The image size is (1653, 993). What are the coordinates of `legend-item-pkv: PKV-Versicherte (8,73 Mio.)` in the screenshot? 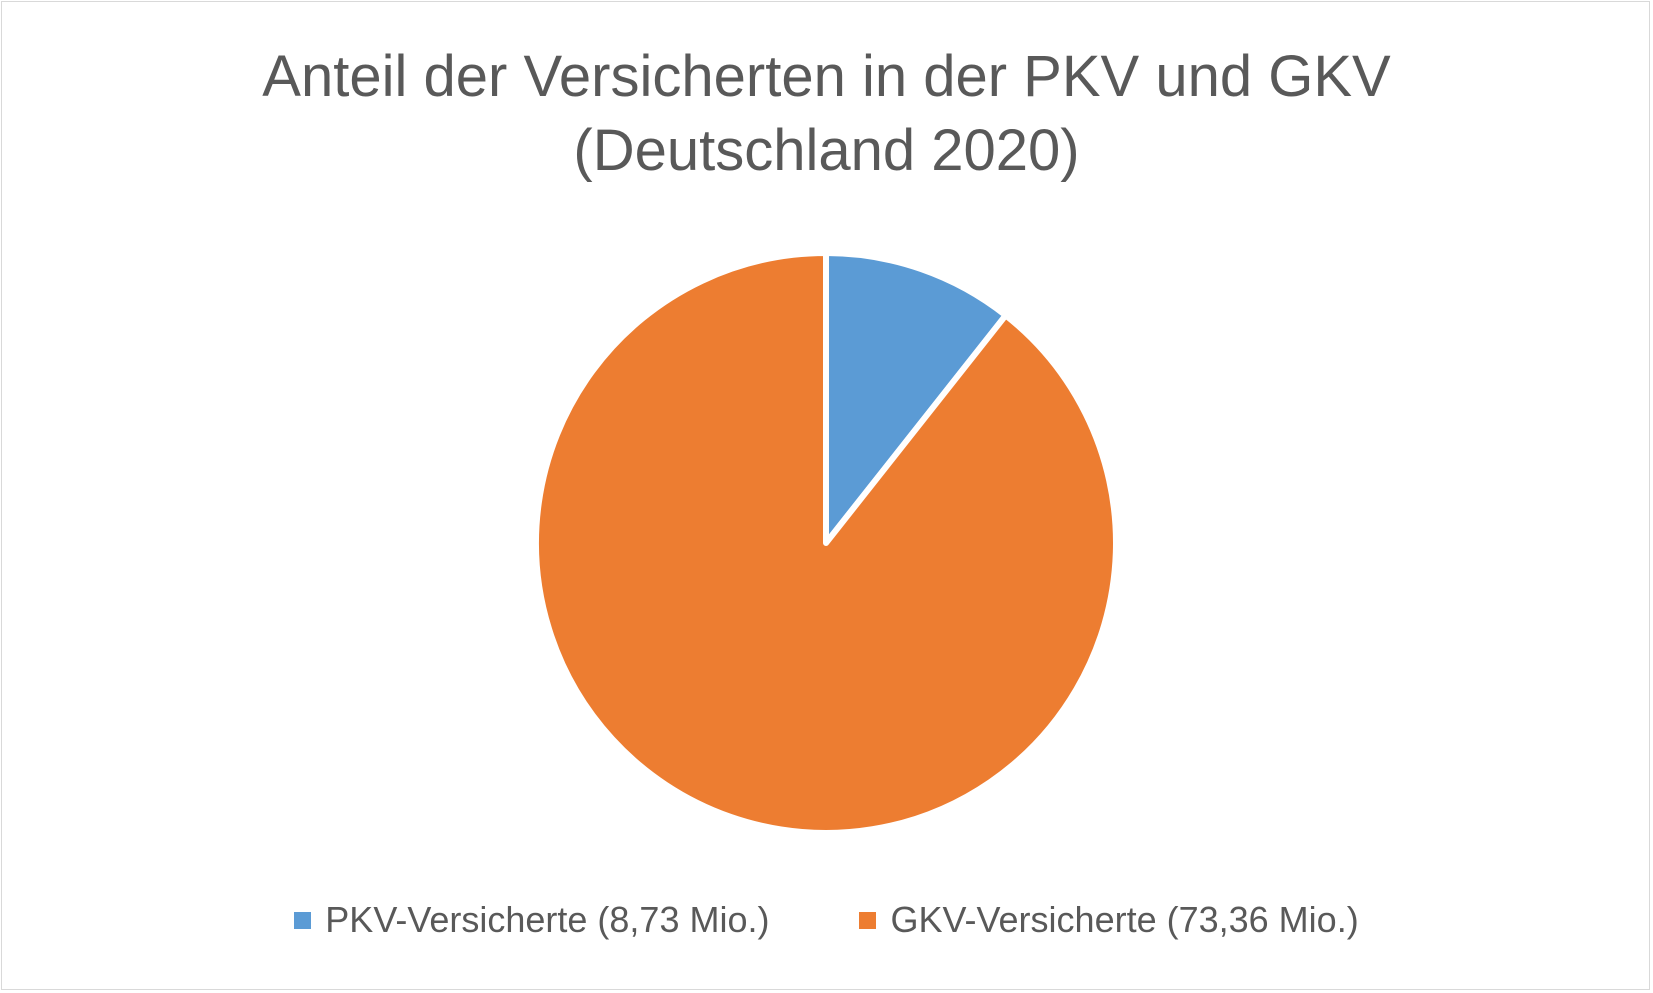 It's located at (531, 920).